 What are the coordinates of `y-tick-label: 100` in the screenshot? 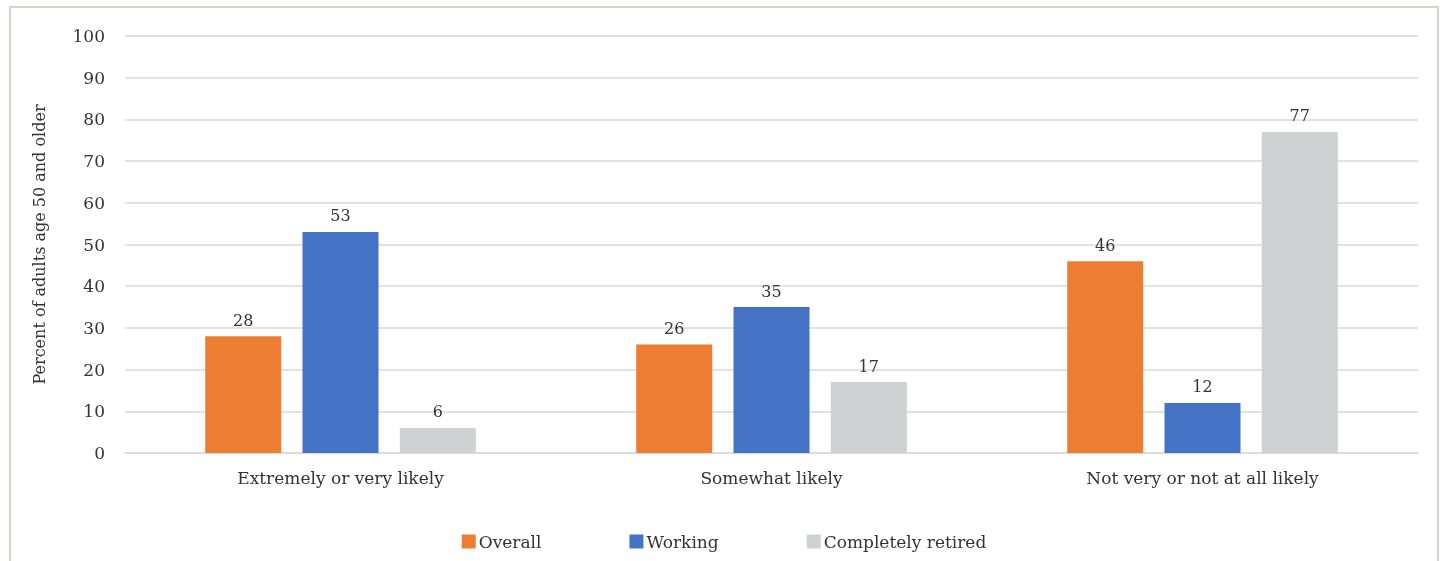 It's located at (88, 36).